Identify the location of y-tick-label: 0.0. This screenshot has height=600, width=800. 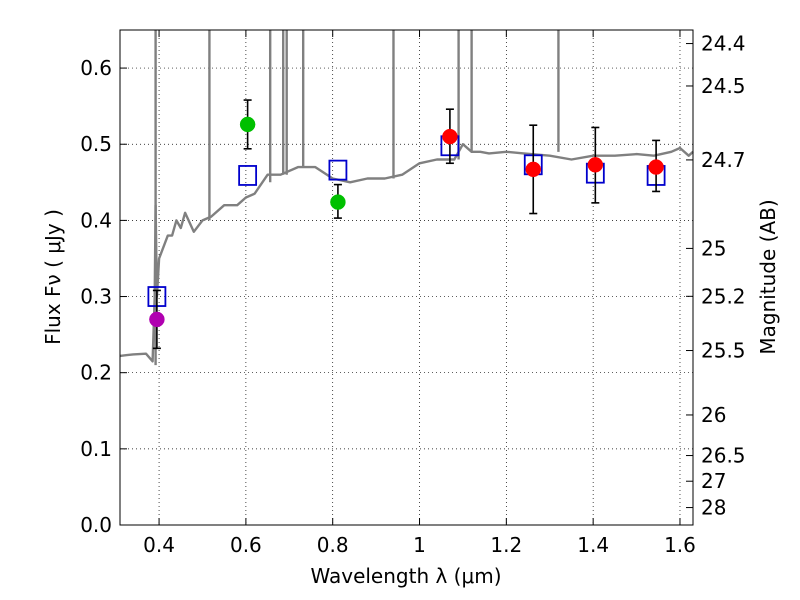
(96, 525).